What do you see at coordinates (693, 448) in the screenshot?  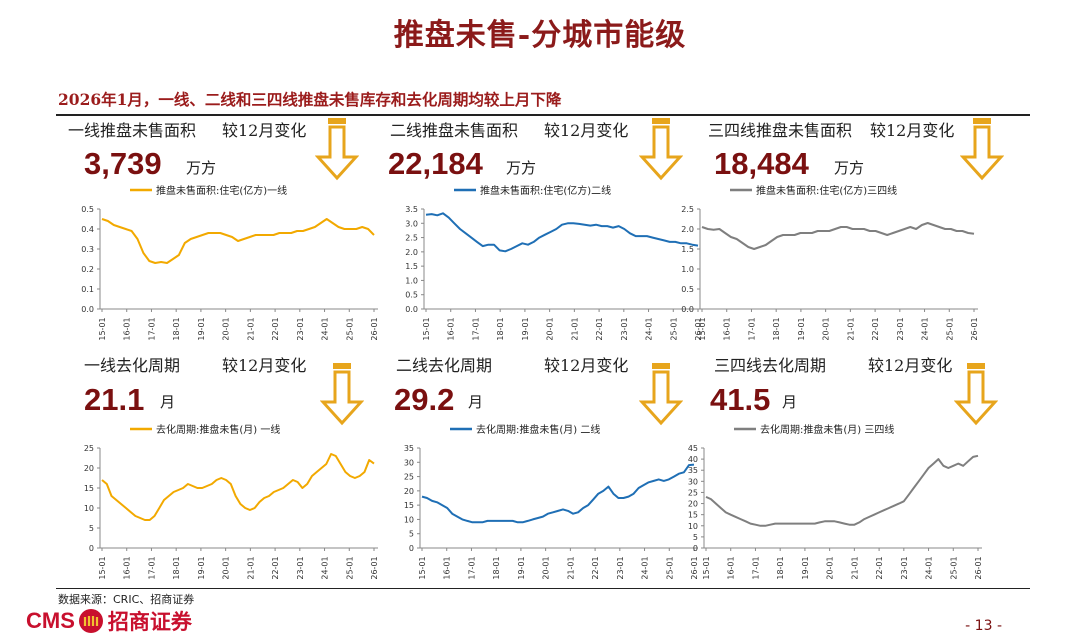 I see `y-tick-label: 45` at bounding box center [693, 448].